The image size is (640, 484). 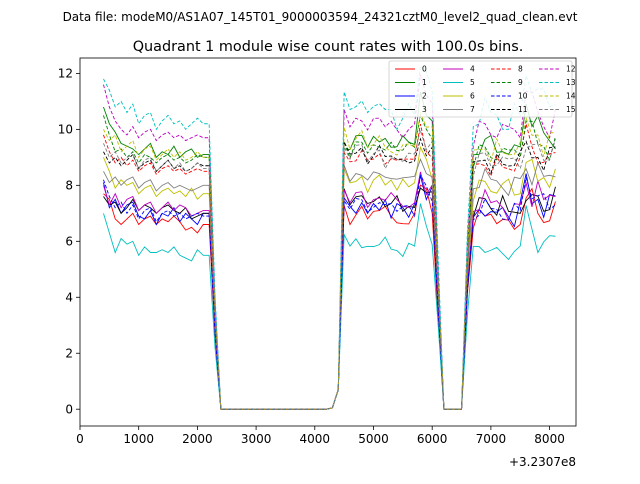 I want to click on legend-label-13: 13, so click(x=571, y=82).